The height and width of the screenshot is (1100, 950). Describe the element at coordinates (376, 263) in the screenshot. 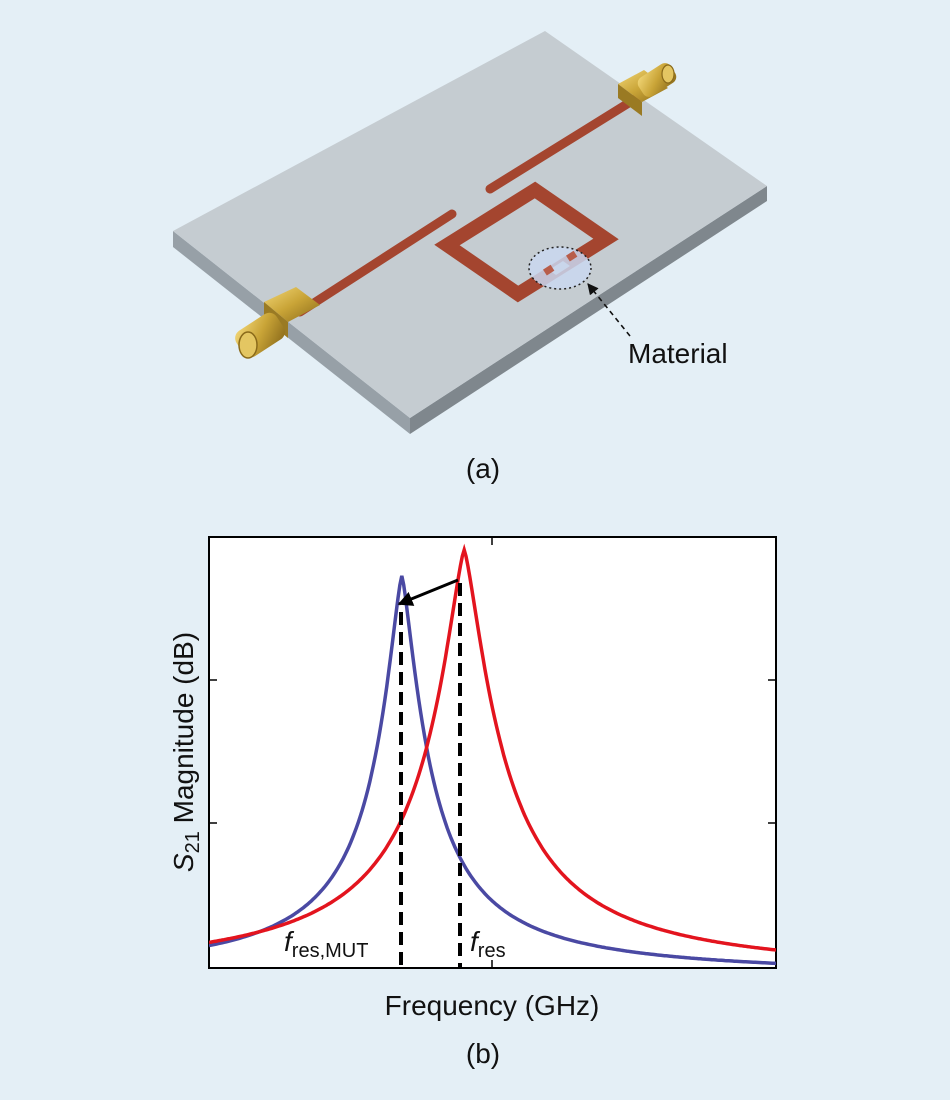

I see `feed-line-left` at that location.